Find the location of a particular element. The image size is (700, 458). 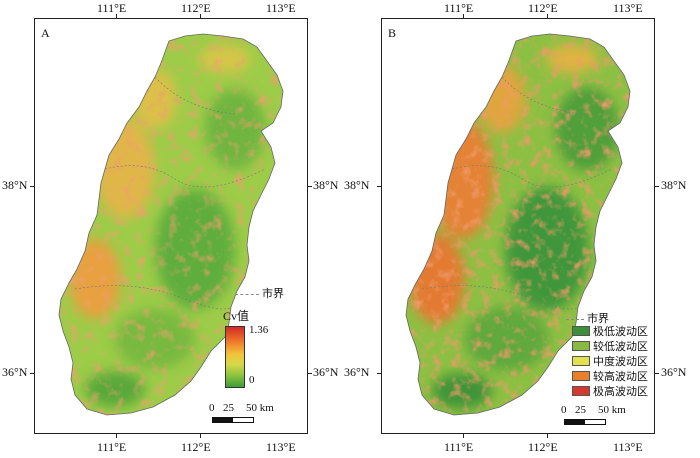

legend-item: 极高波动区 is located at coordinates (610, 390).